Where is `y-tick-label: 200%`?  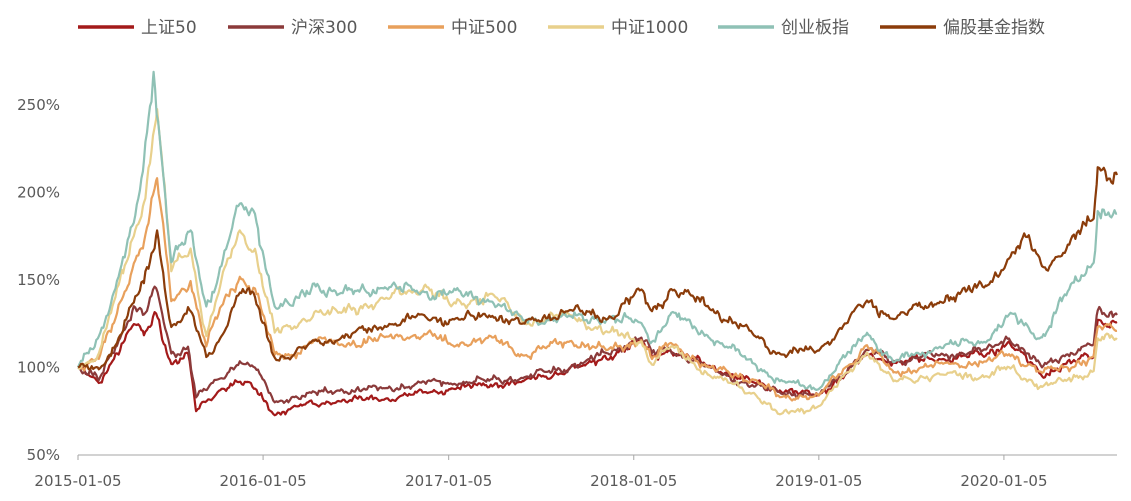
y-tick-label: 200% is located at coordinates (38, 193).